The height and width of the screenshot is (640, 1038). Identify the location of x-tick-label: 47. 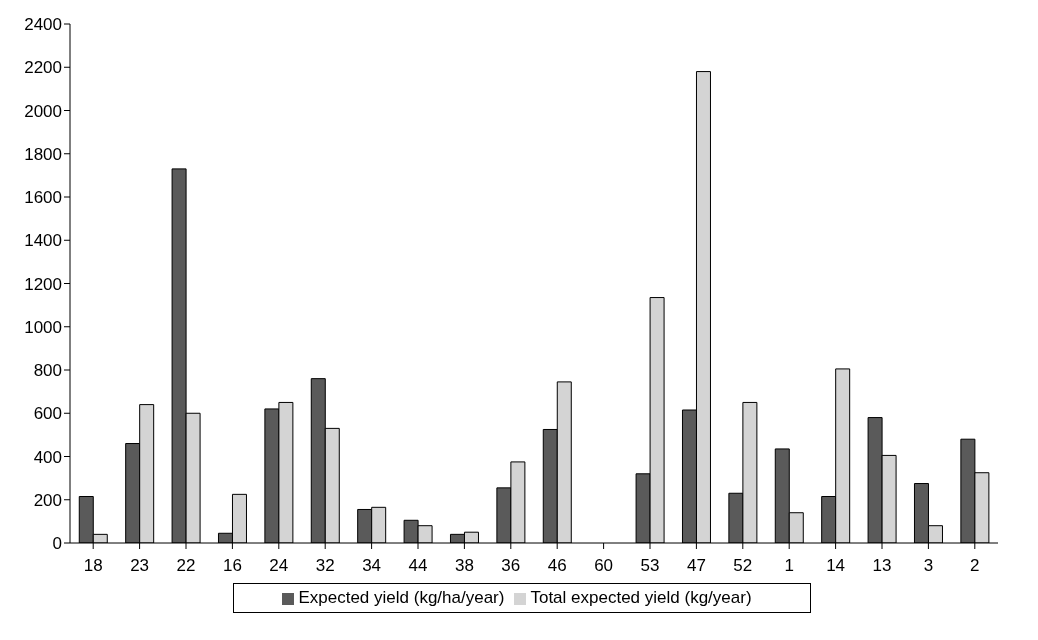
(696, 566).